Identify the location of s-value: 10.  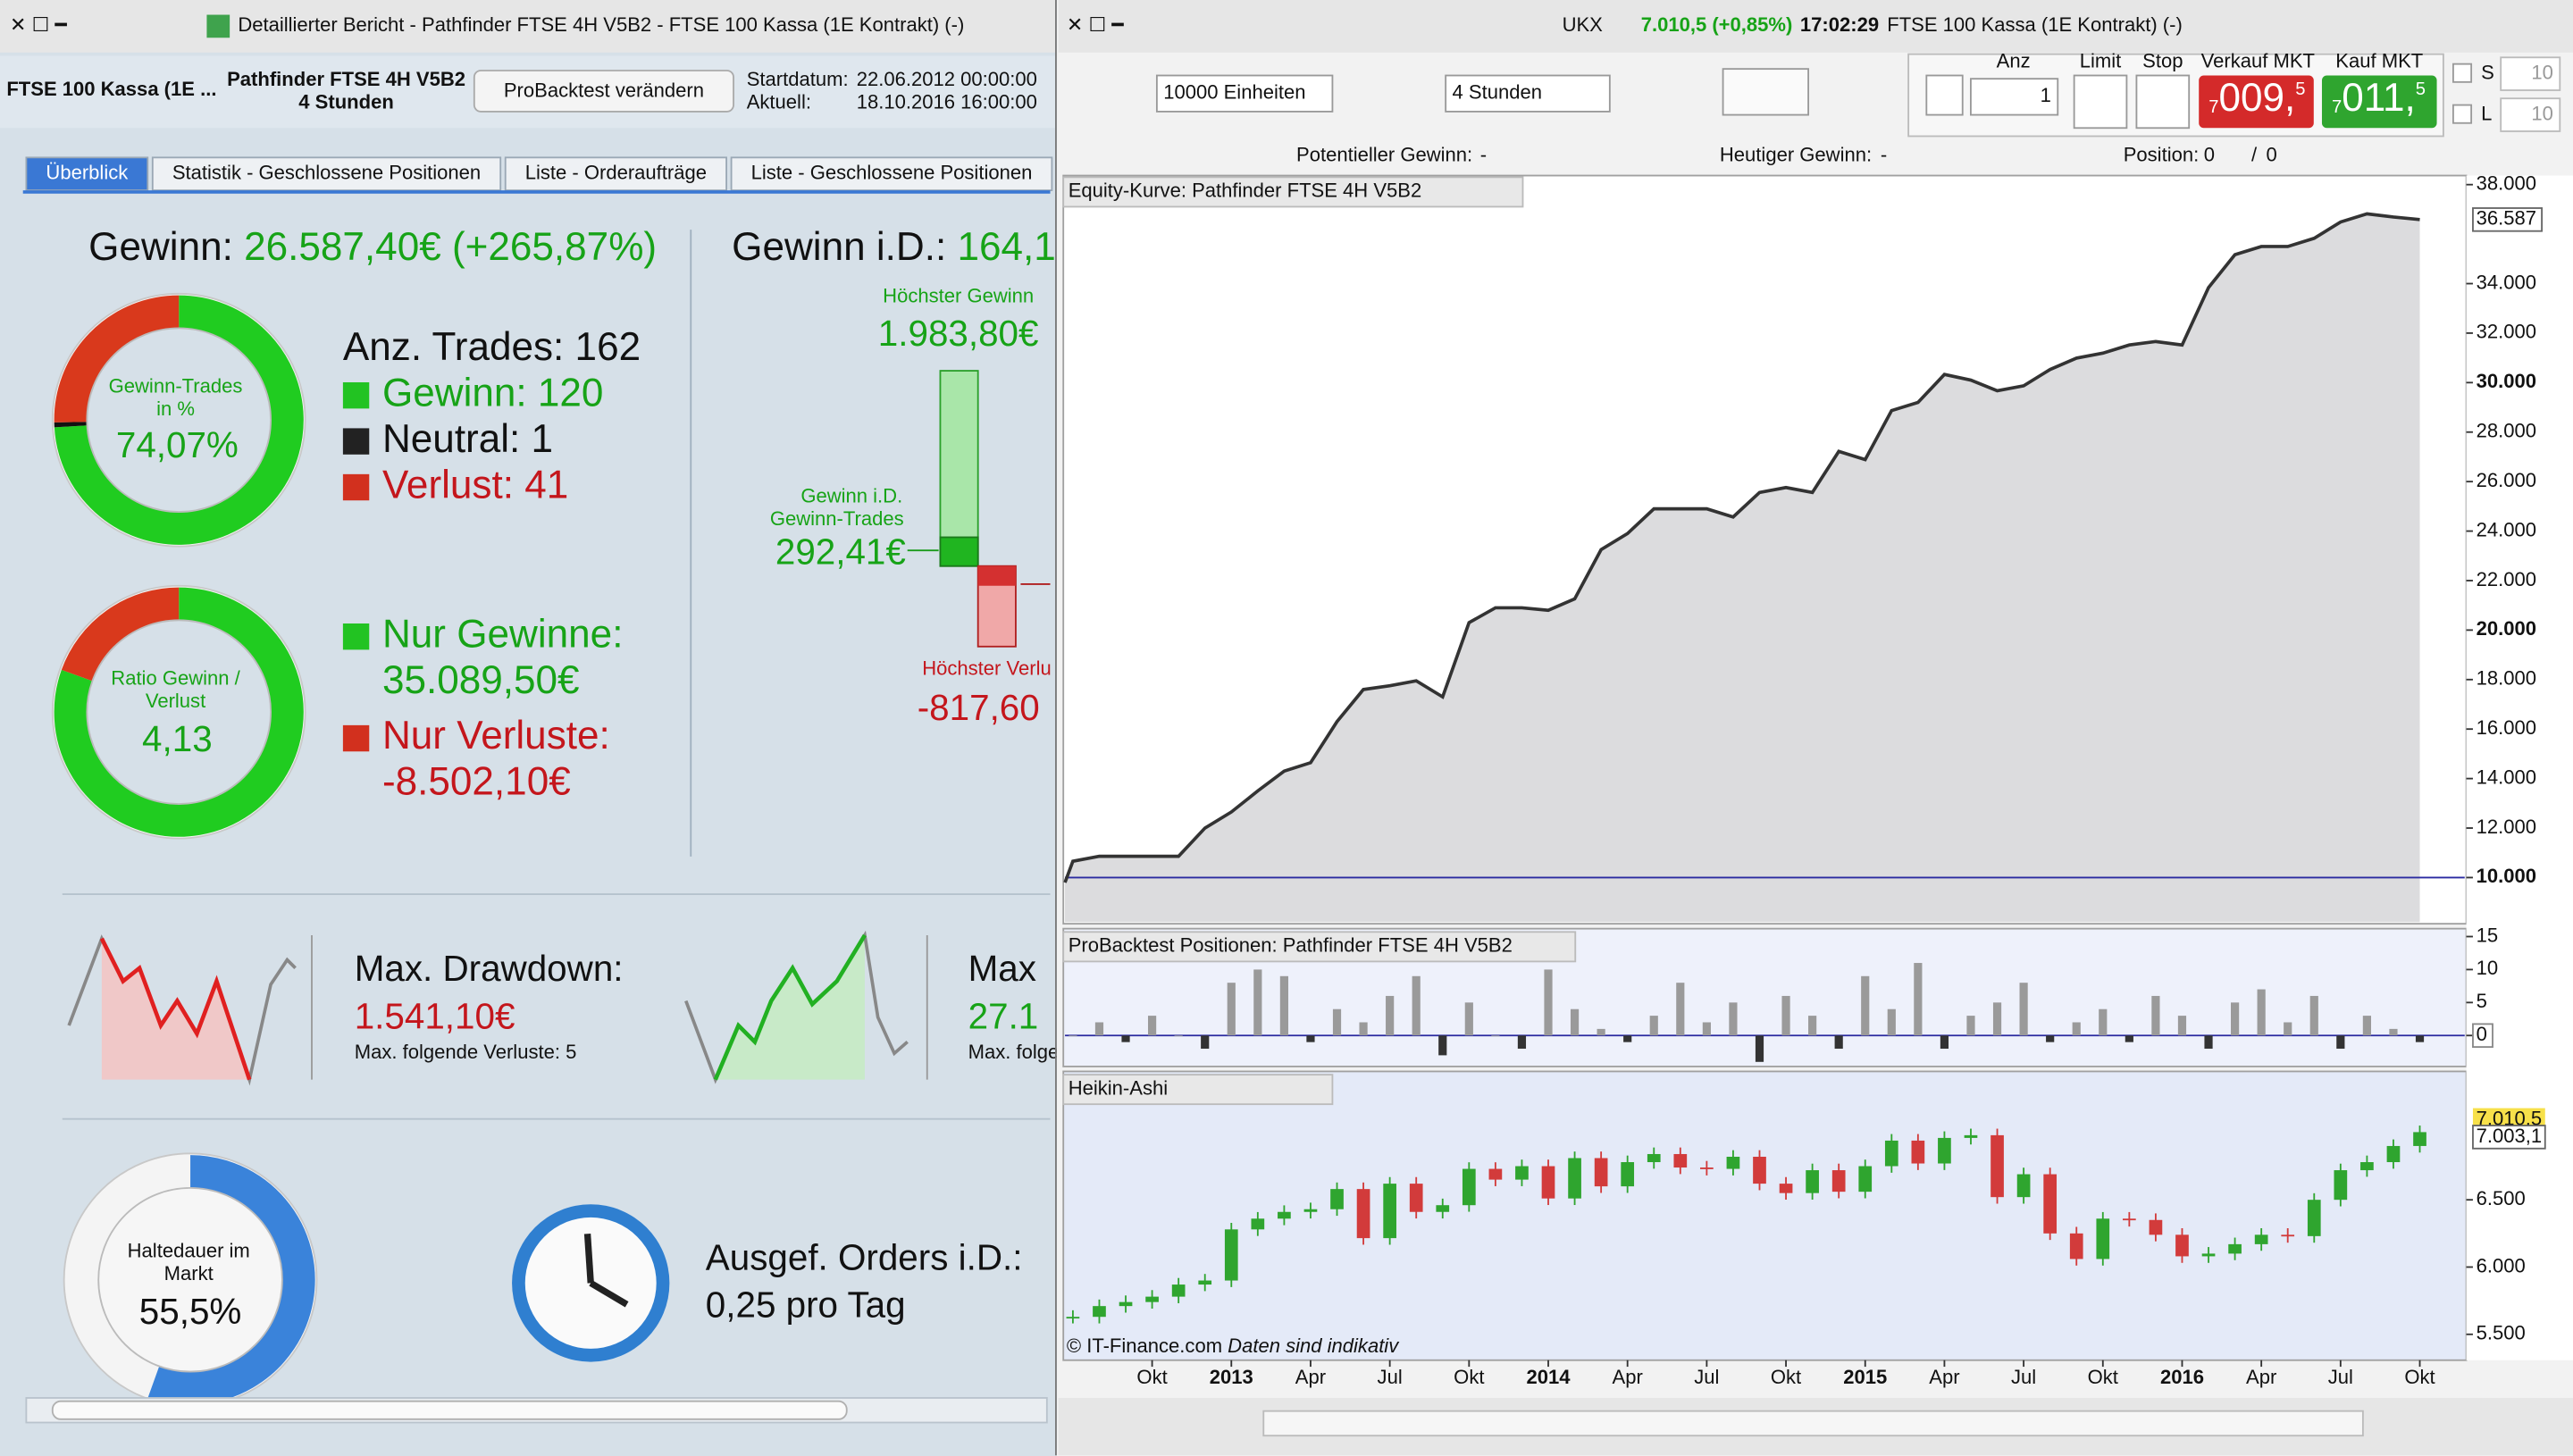
(2542, 72).